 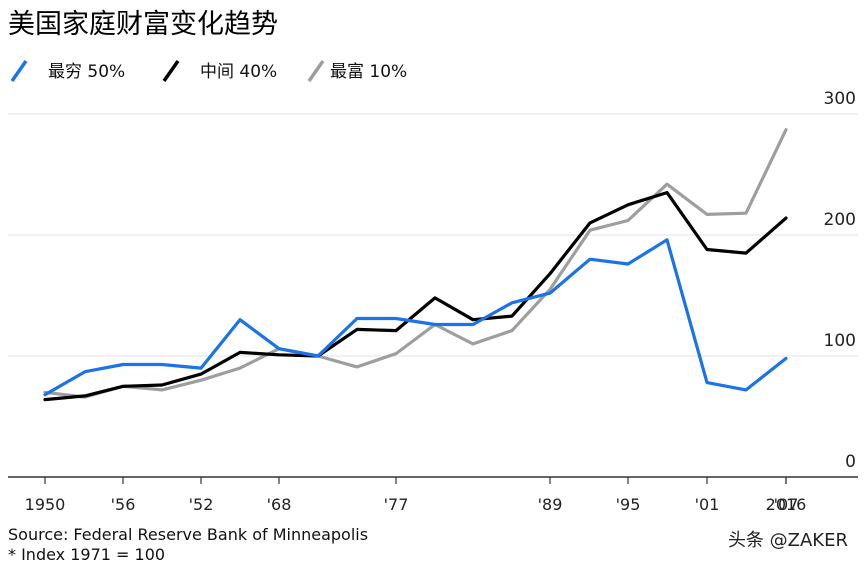 What do you see at coordinates (86, 554) in the screenshot?
I see `index-note: * Index 1971 = 100` at bounding box center [86, 554].